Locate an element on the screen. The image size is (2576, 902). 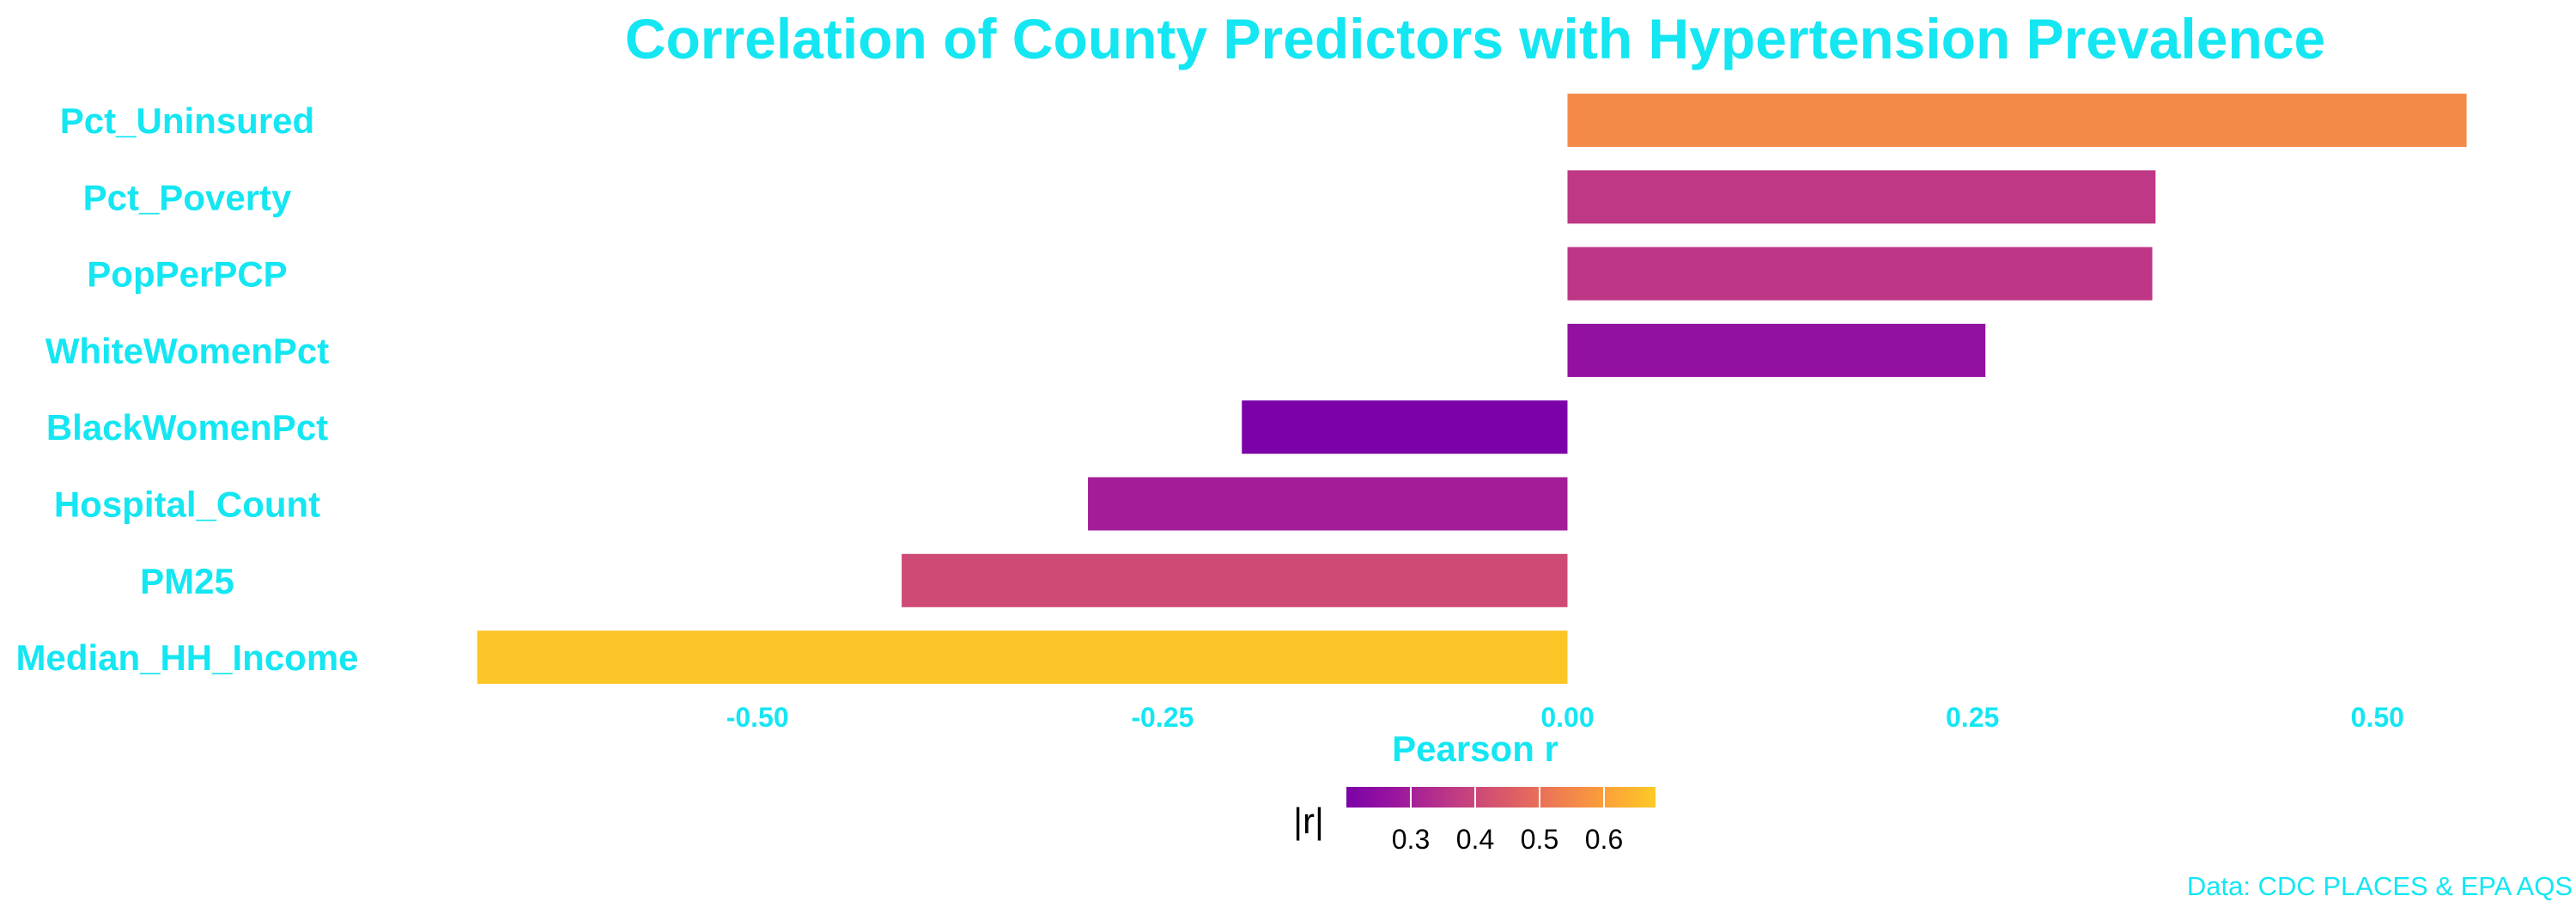
x-tick-label: -0.50 is located at coordinates (757, 717).